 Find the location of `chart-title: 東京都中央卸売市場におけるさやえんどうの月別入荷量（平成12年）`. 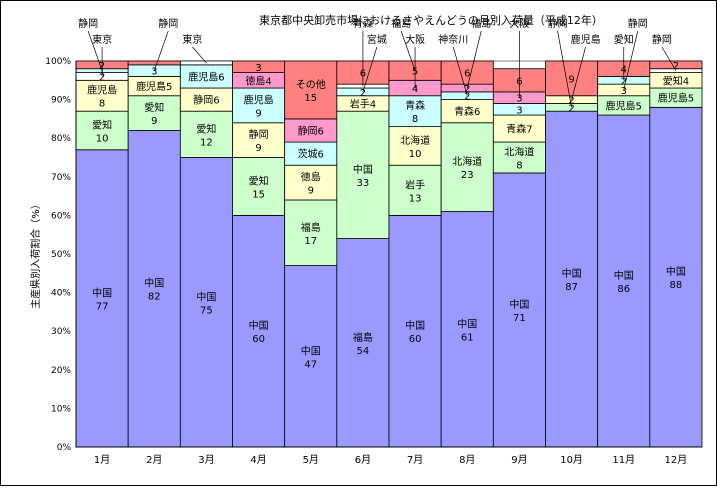

chart-title: 東京都中央卸売市場におけるさやえんどうの月別入荷量（平成12年） is located at coordinates (431, 20).